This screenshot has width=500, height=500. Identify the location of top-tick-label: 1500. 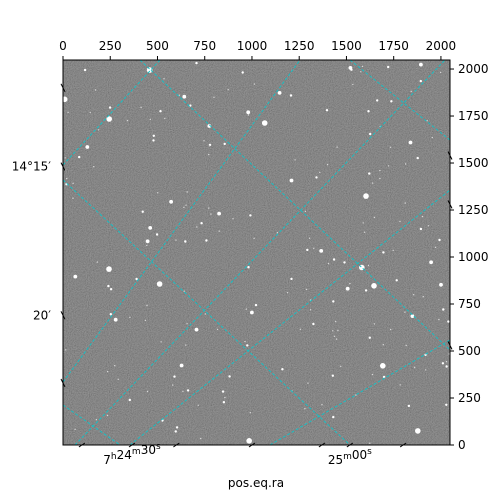
(346, 46).